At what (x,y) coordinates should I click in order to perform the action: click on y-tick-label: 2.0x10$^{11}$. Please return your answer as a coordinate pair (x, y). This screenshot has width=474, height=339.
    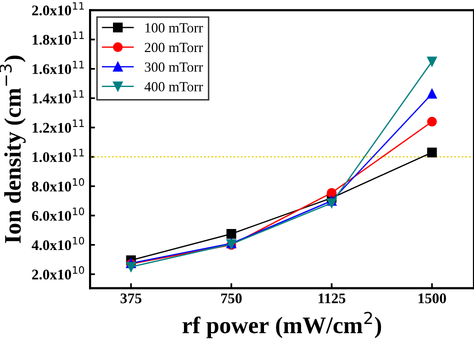
    Looking at the image, I should click on (58, 9).